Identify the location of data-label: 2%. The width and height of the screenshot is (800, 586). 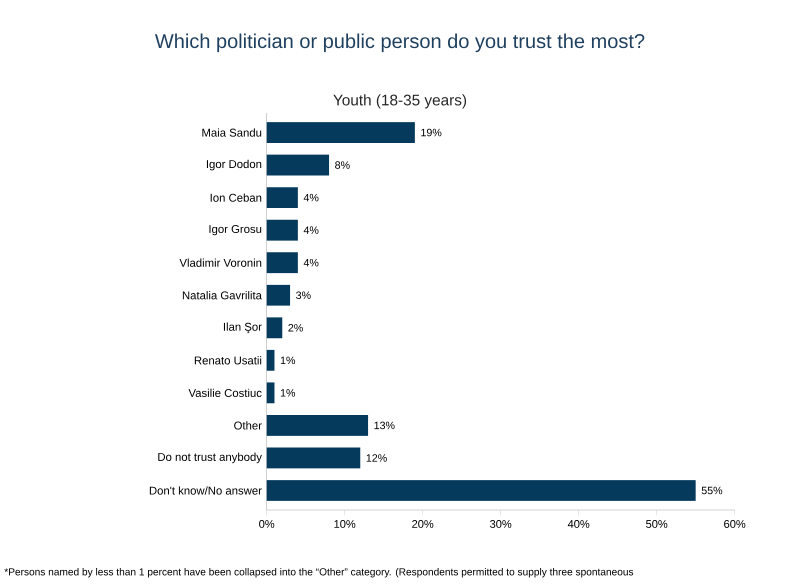
(295, 328).